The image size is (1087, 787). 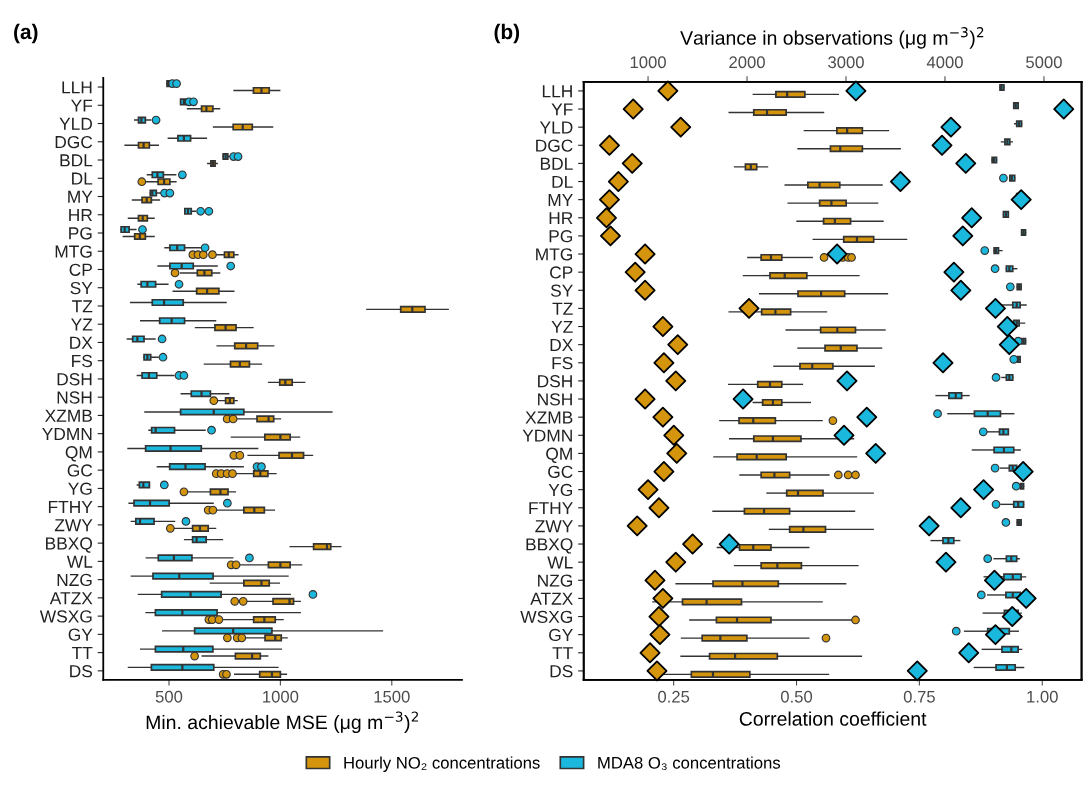 What do you see at coordinates (169, 696) in the screenshot?
I see `x-tick-label: 500` at bounding box center [169, 696].